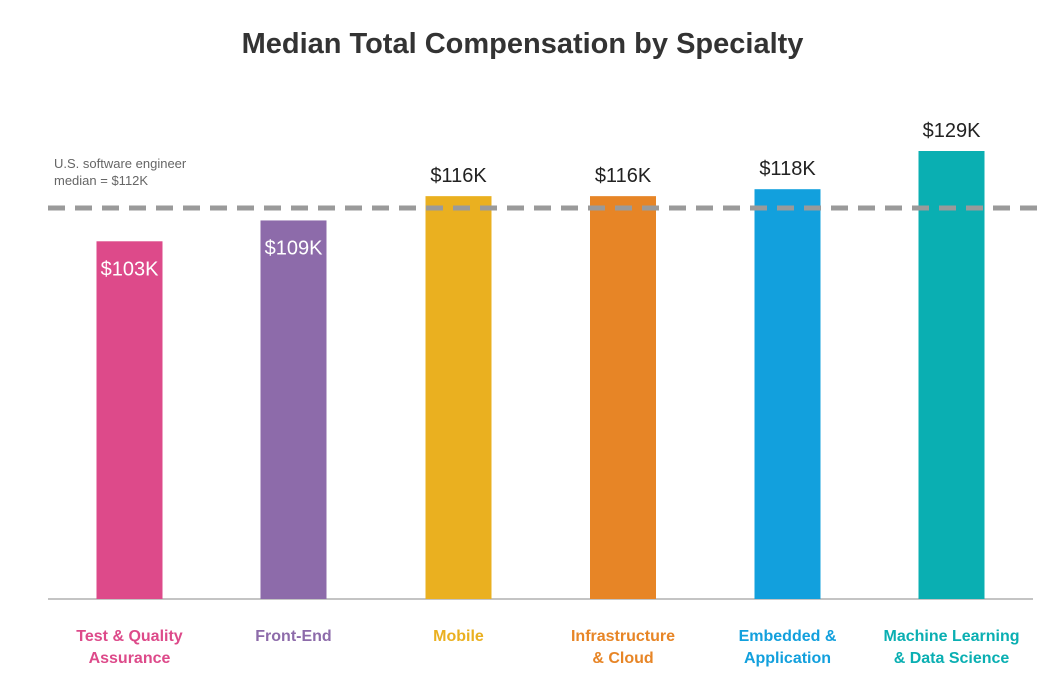 The width and height of the screenshot is (1045, 689). Describe the element at coordinates (787, 169) in the screenshot. I see `bar-value-label-4: $118K` at that location.